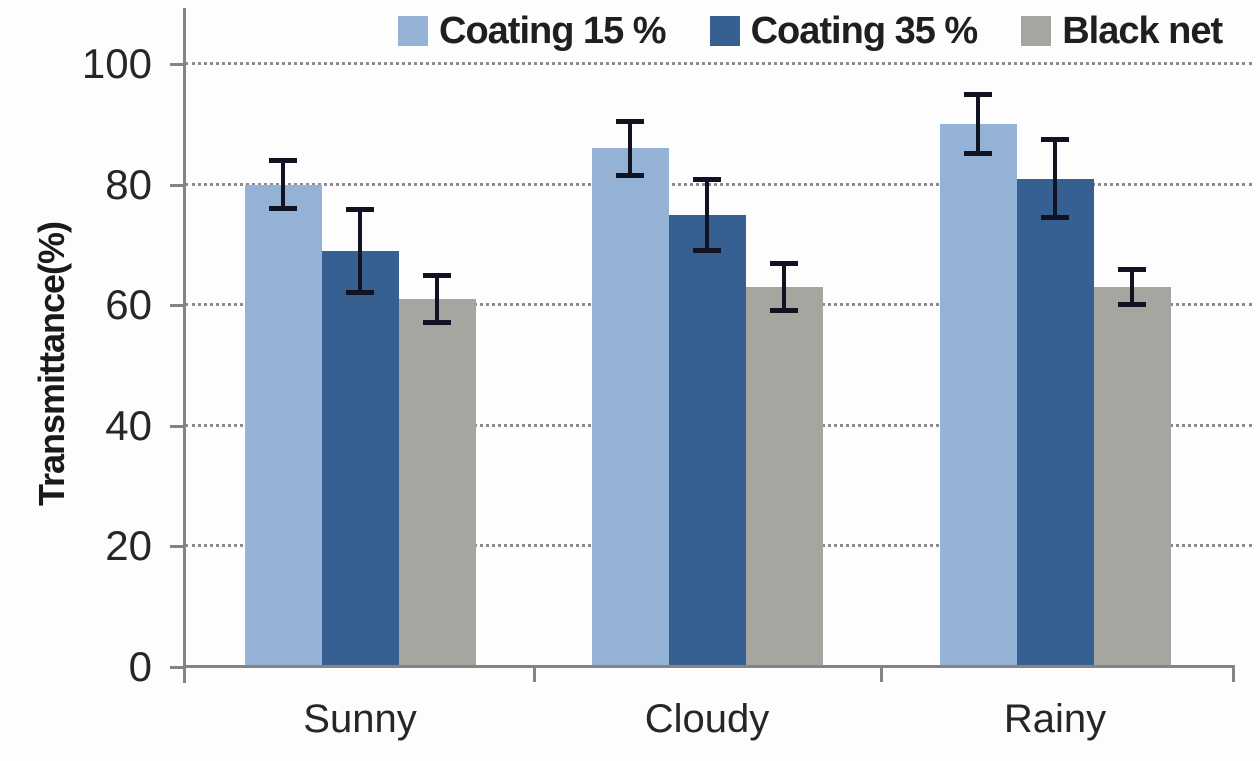  What do you see at coordinates (140, 666) in the screenshot?
I see `y-tick-label-0: 0` at bounding box center [140, 666].